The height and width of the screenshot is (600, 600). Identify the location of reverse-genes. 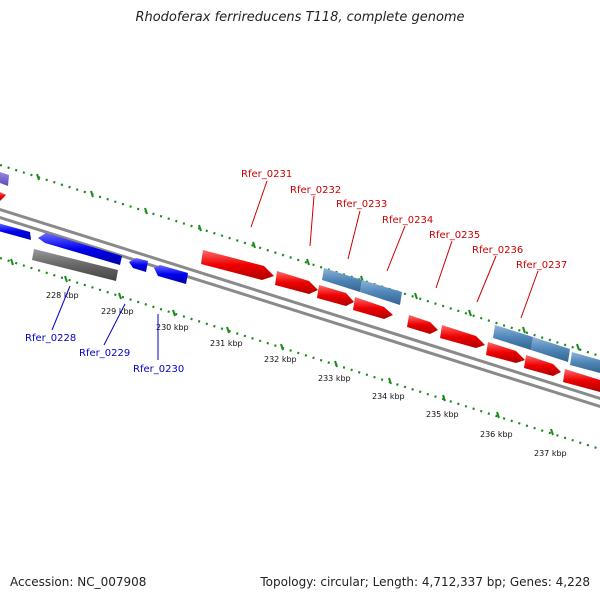
(94, 253).